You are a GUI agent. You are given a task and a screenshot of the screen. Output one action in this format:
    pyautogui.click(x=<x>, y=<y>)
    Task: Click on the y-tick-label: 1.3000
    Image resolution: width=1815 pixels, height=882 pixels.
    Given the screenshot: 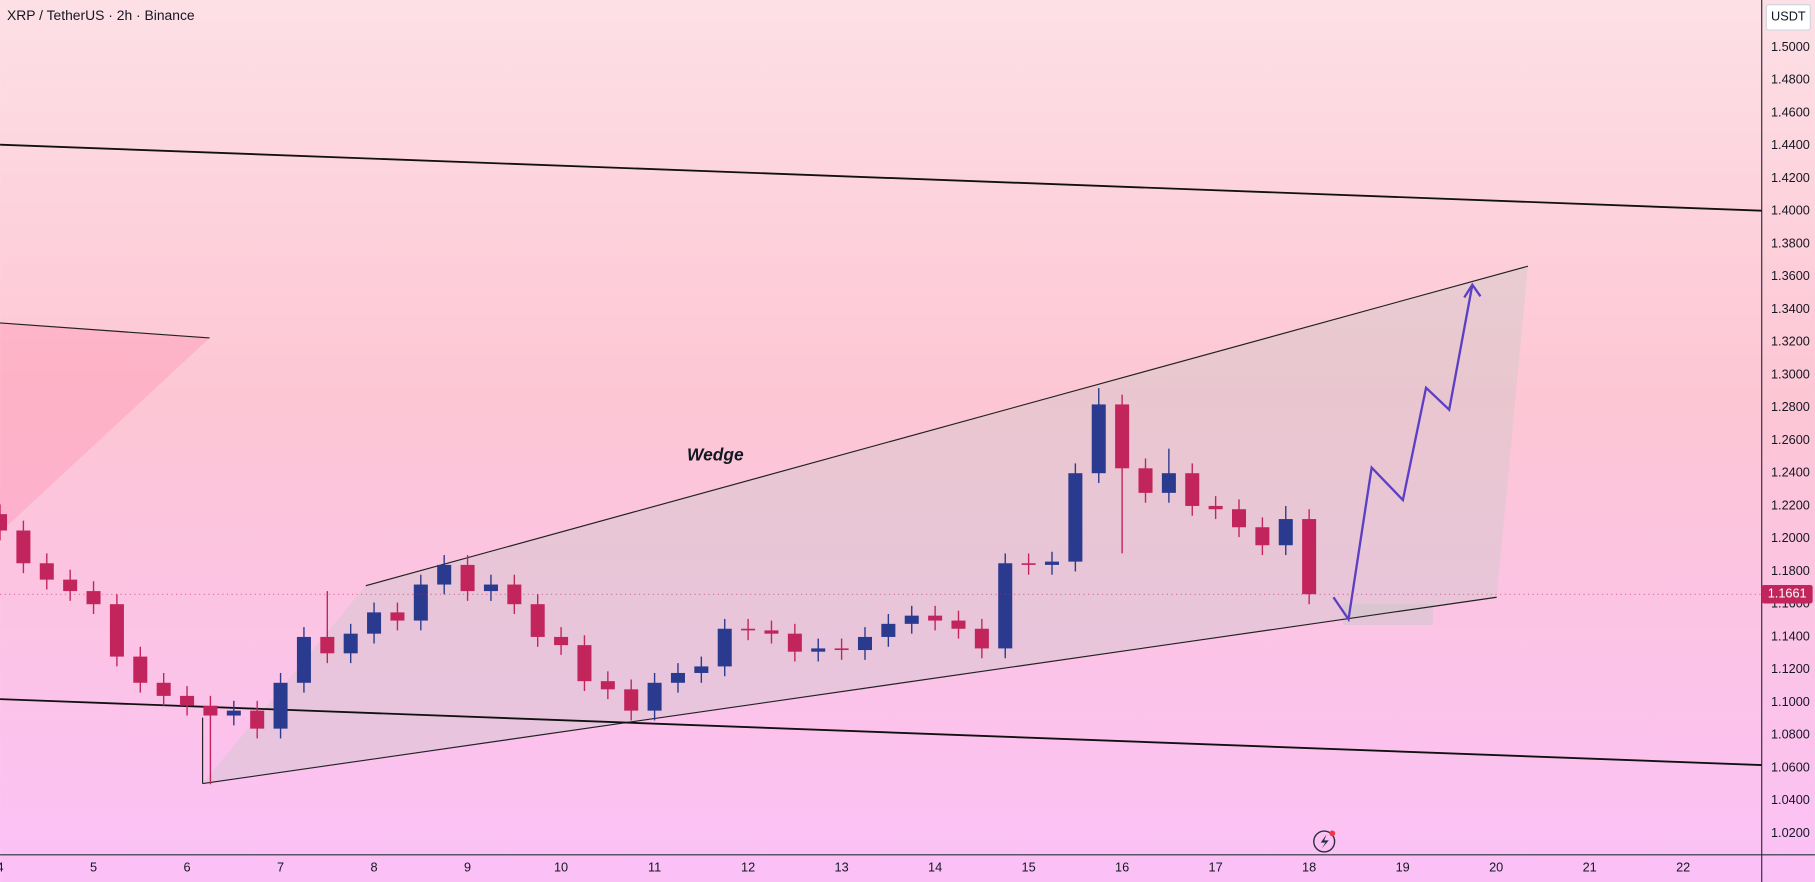 What is the action you would take?
    pyautogui.click(x=1790, y=373)
    